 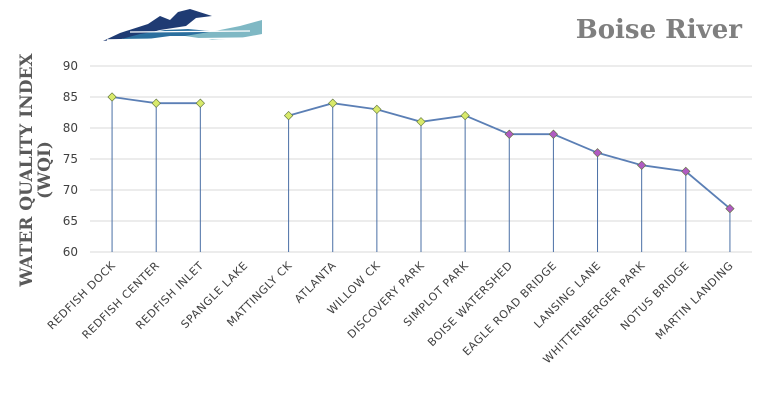 What do you see at coordinates (45, 170) in the screenshot?
I see `y-axis-label-line-2: (WQI)` at bounding box center [45, 170].